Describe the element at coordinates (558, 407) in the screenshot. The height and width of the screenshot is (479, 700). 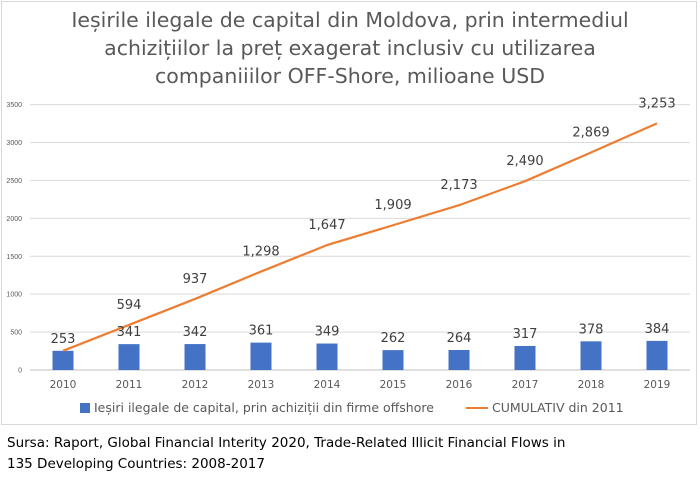
I see `legend-line-label: CUMULATIV din 2011` at that location.